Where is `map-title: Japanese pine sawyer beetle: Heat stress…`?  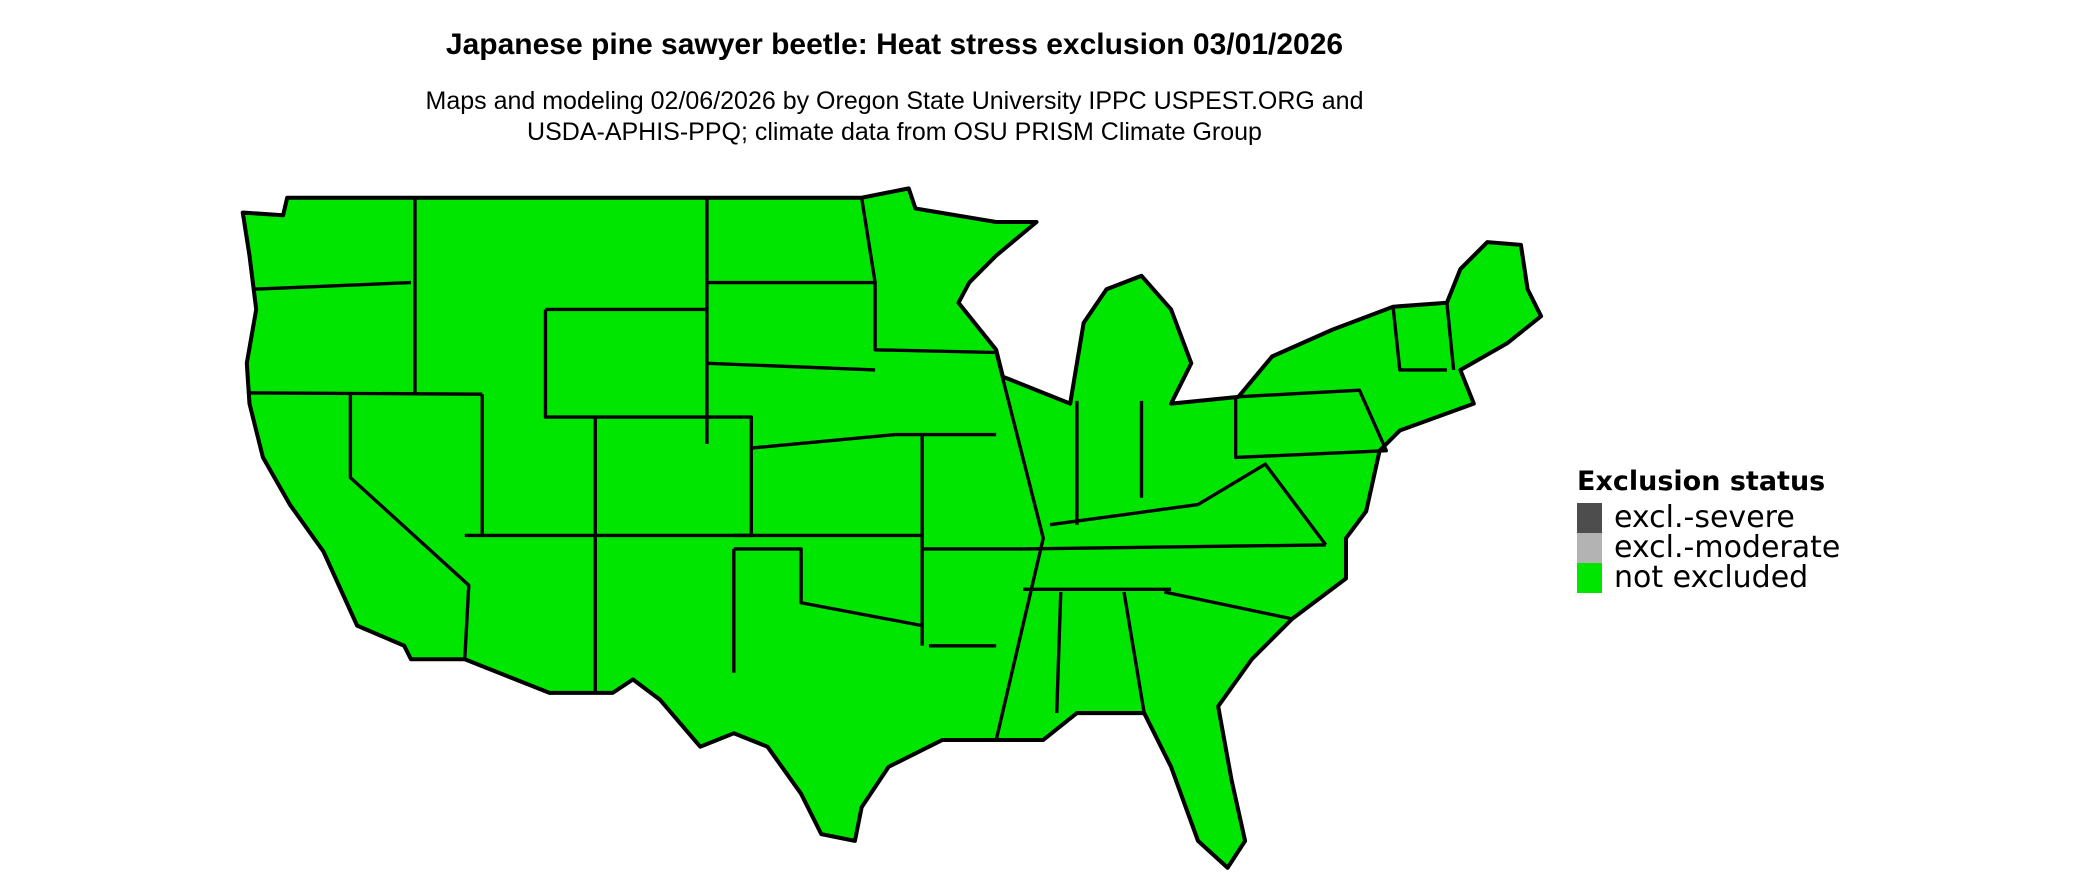
map-title: Japanese pine sawyer beetle: Heat stress… is located at coordinates (894, 44).